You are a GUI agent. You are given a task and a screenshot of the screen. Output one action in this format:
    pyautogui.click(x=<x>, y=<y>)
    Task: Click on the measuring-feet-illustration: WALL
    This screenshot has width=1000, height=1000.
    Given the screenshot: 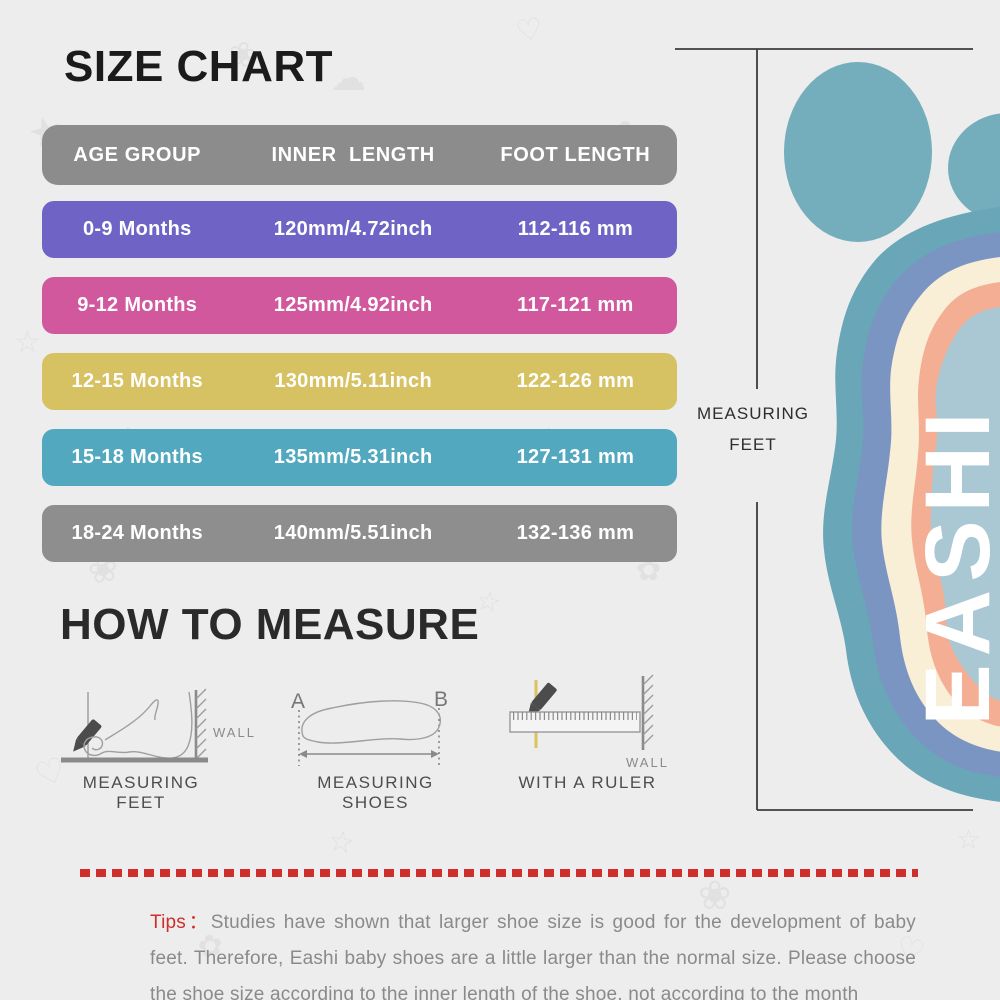 What is the action you would take?
    pyautogui.click(x=158, y=725)
    